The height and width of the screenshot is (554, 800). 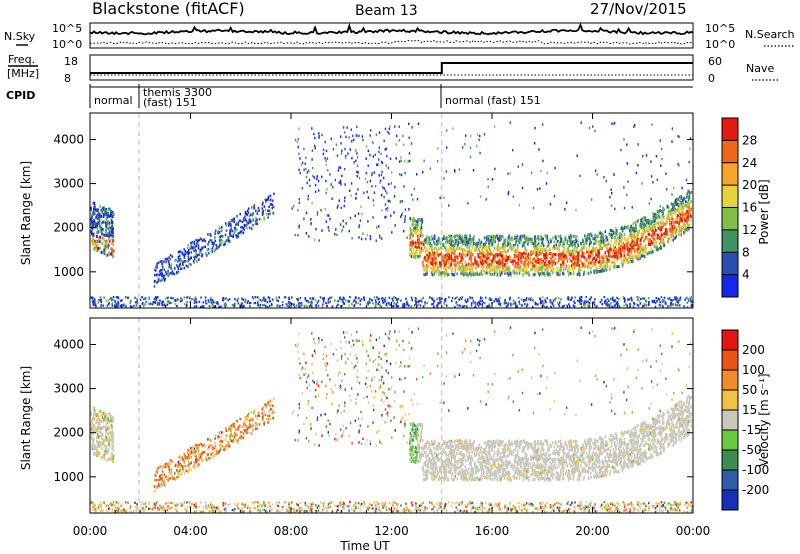 I want to click on power-point-2028, so click(x=596, y=237).